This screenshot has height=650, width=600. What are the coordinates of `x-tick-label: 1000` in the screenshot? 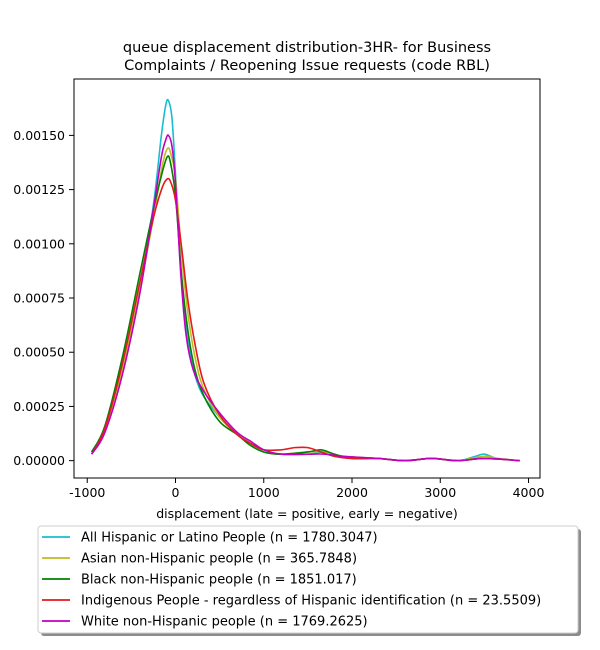 It's located at (264, 492).